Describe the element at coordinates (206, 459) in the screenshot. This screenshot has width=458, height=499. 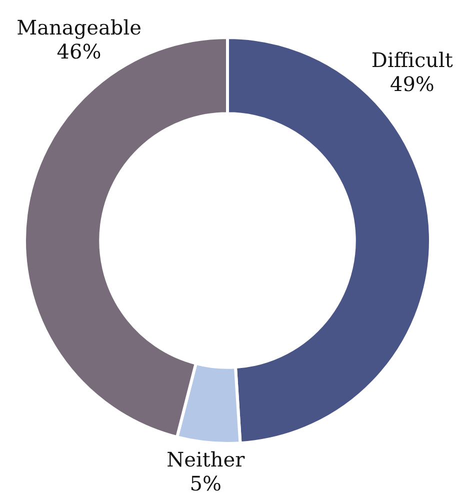
I see `slice-label: Neither` at that location.